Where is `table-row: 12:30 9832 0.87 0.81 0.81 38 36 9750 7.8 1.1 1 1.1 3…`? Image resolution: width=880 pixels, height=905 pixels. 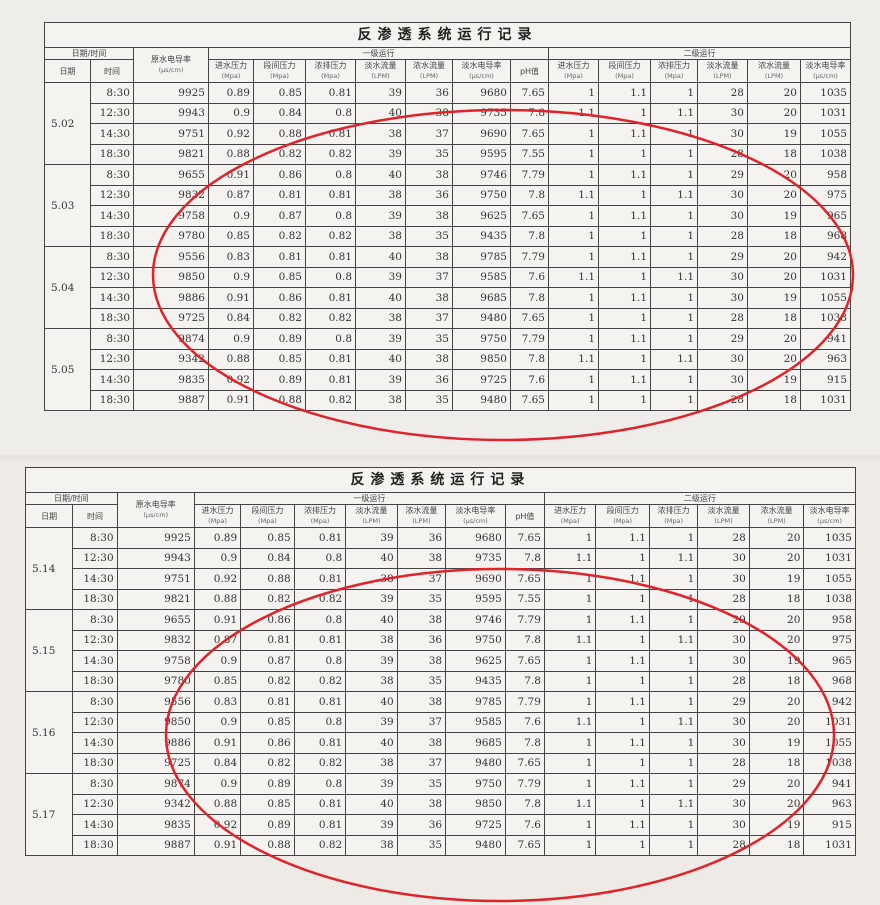 table-row: 12:30 9832 0.87 0.81 0.81 38 36 9750 7.8 1.1 1 1.1 3… is located at coordinates (448, 195).